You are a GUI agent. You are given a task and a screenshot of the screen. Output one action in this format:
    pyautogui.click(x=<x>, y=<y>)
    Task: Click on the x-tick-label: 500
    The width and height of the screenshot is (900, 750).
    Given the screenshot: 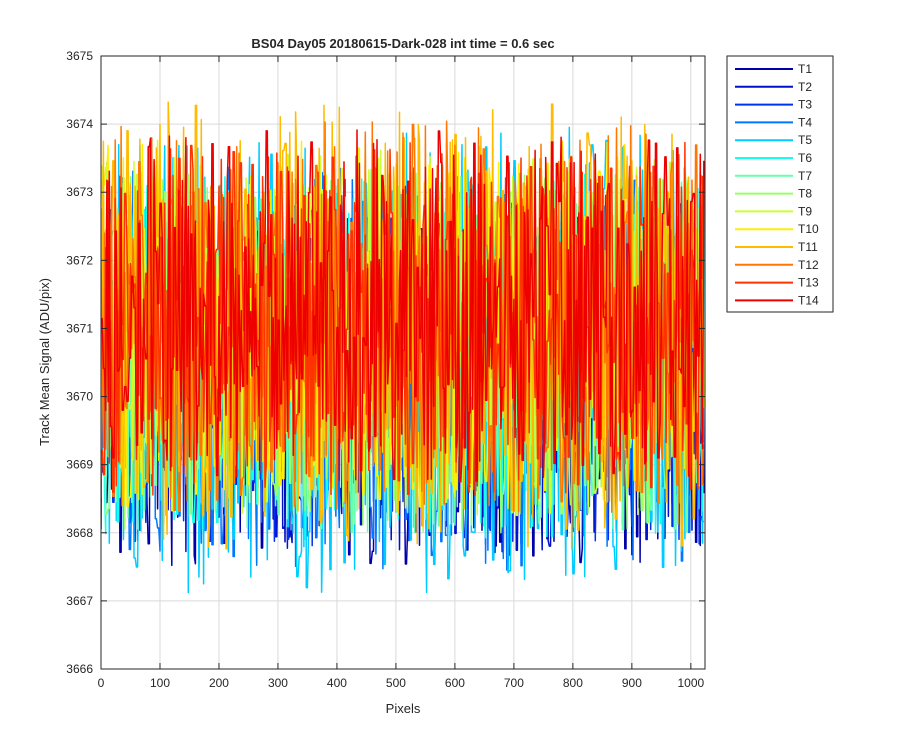 What is the action you would take?
    pyautogui.click(x=396, y=683)
    